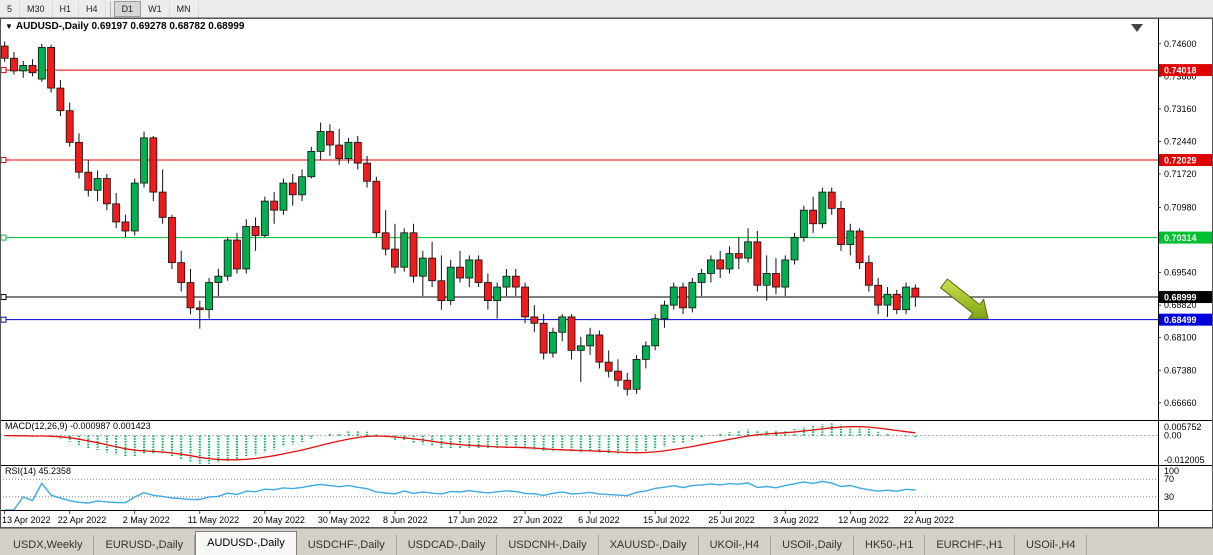 The image size is (1213, 555). What do you see at coordinates (928, 520) in the screenshot?
I see `svg-text: 22 Aug 2022` at bounding box center [928, 520].